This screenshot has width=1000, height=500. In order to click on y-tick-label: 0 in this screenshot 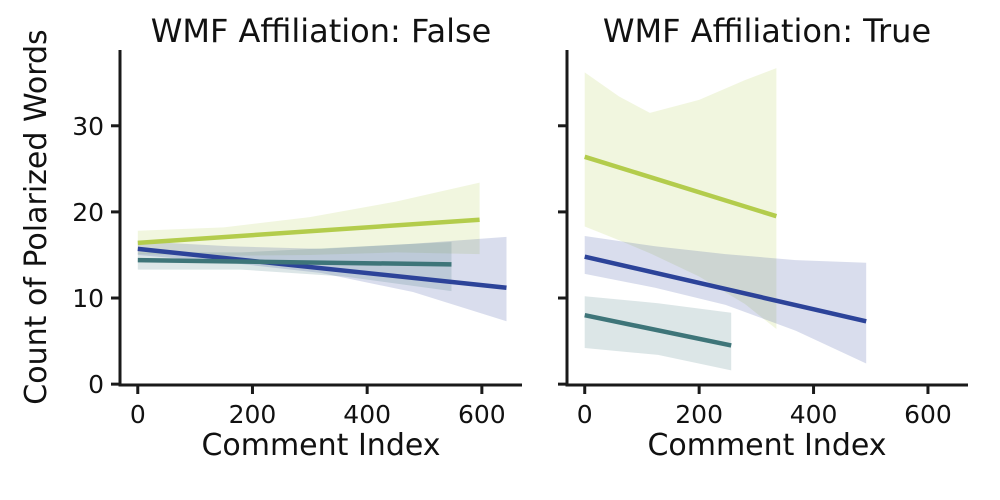, I will do `click(96, 384)`.